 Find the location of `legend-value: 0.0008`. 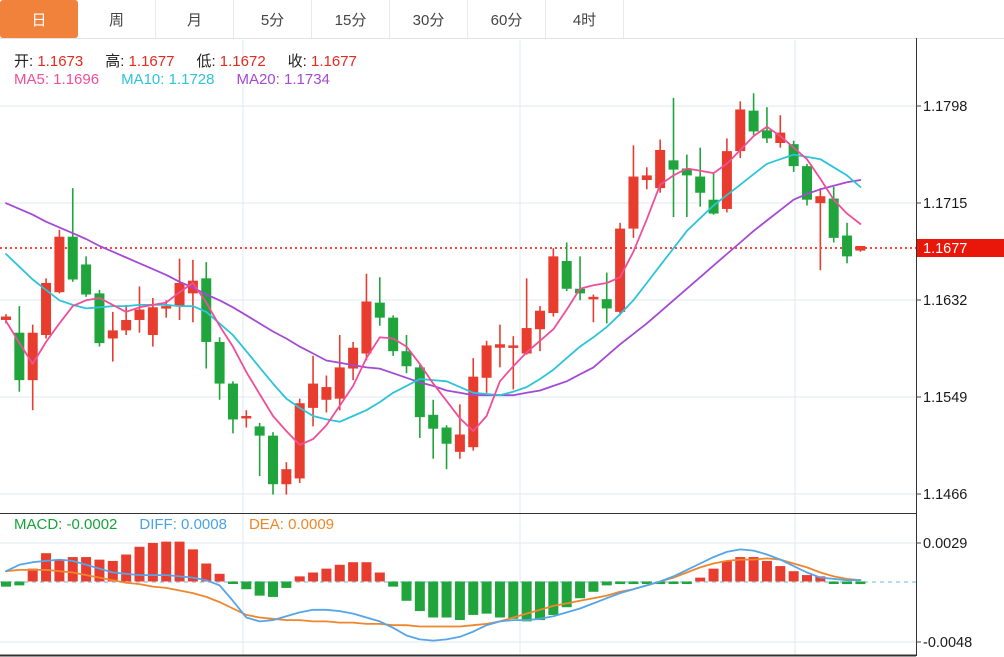

legend-value: 0.0008 is located at coordinates (201, 524).